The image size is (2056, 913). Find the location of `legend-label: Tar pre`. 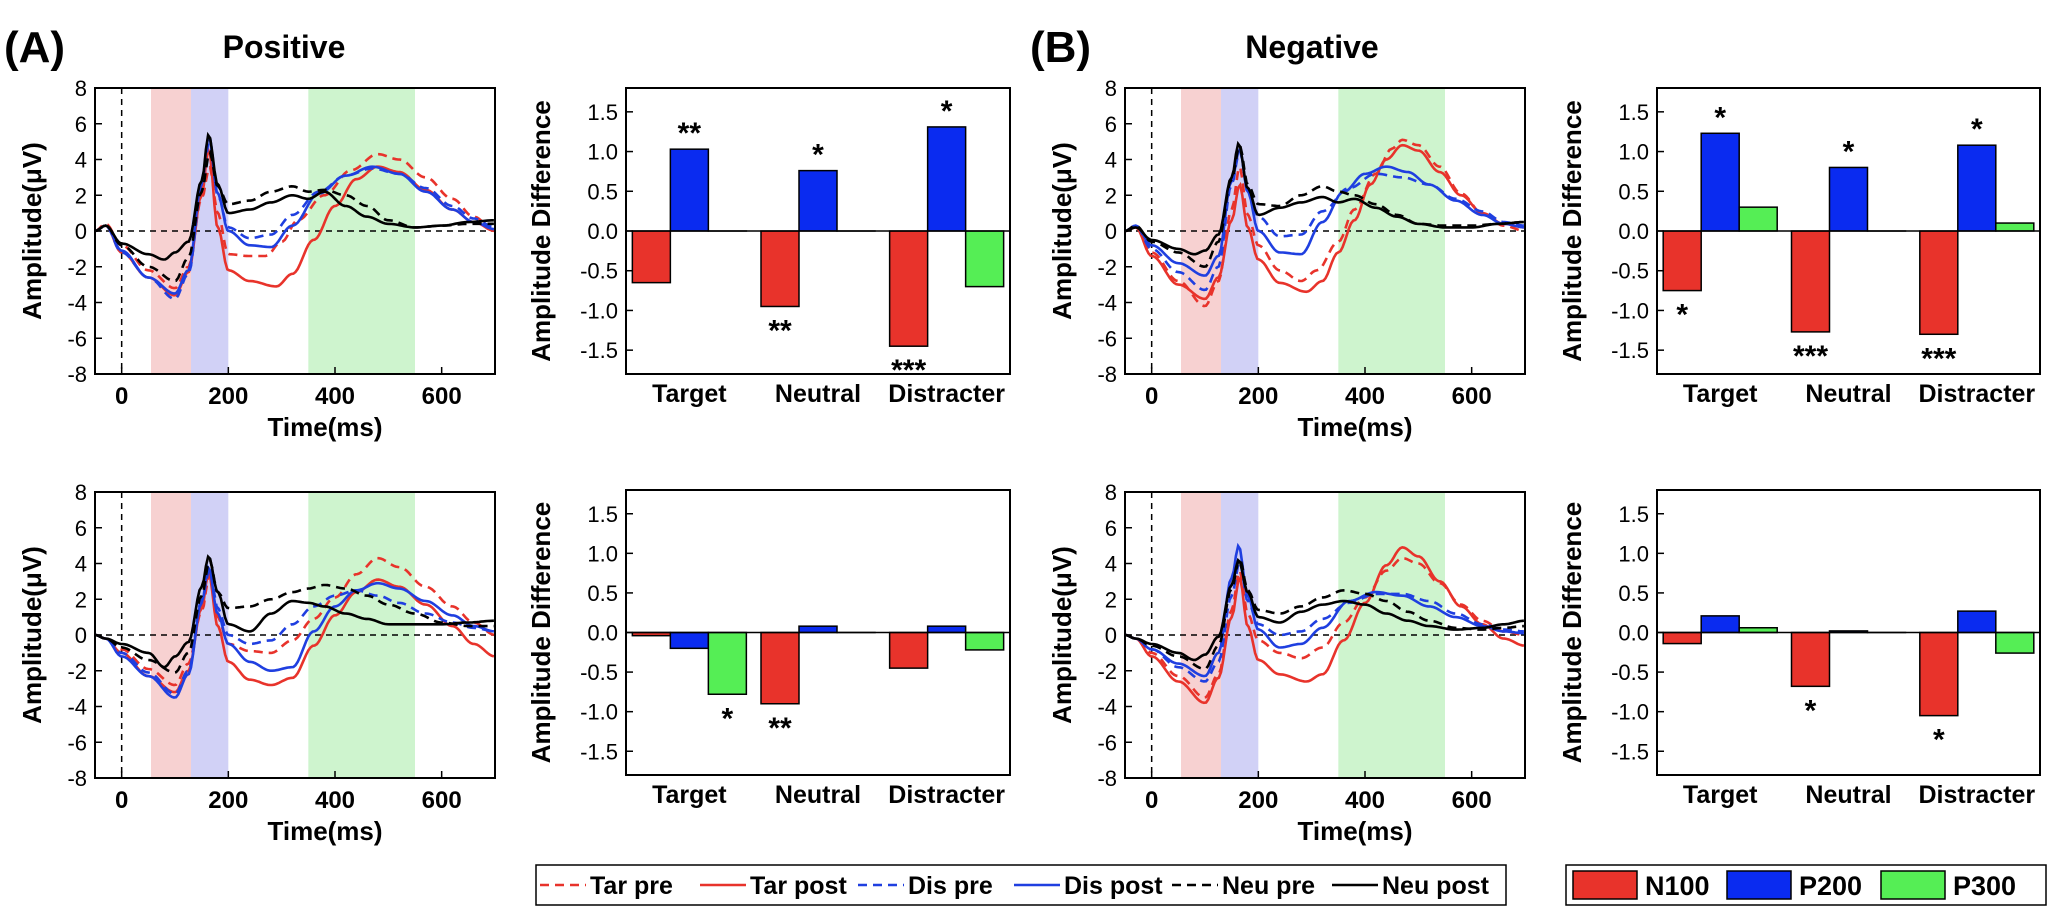

legend-label: Tar pre is located at coordinates (631, 886).